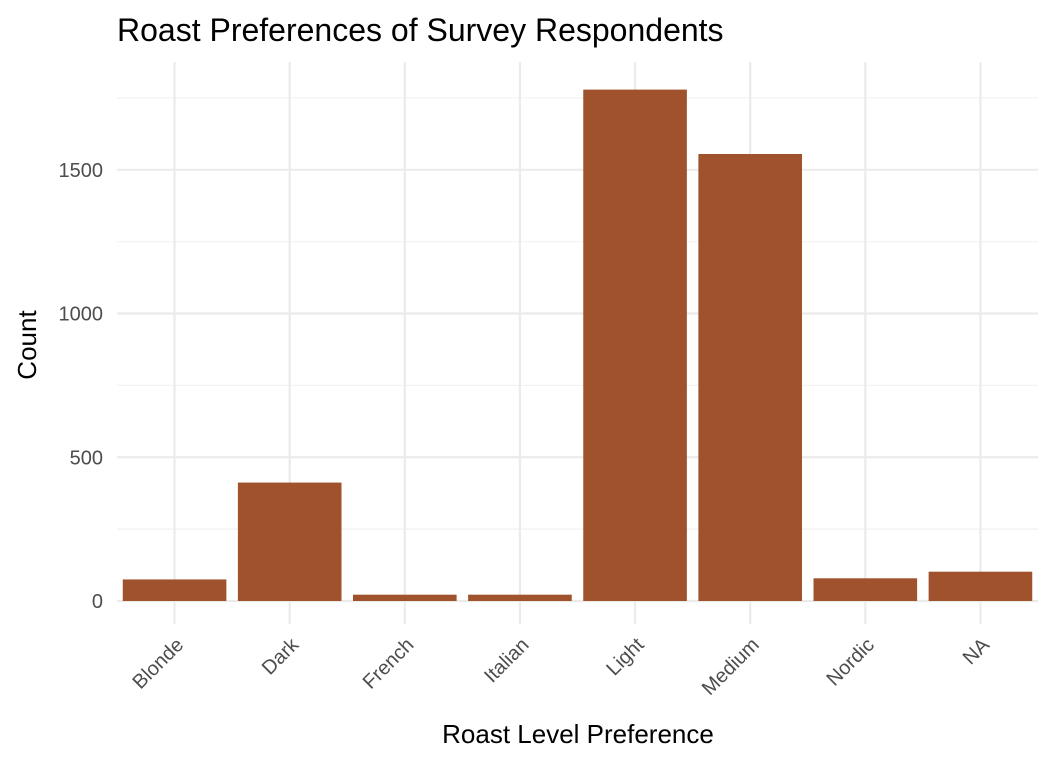 This screenshot has height=766, width=1054. Describe the element at coordinates (174, 590) in the screenshot. I see `bar-blonde` at that location.